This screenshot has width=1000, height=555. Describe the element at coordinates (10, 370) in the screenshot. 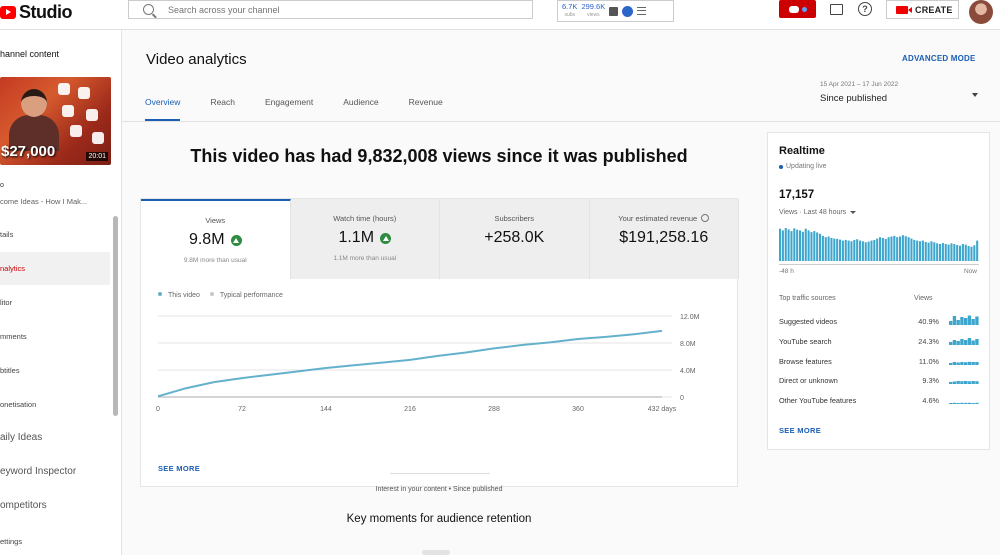

I see `sidebar-item-subtitles: btitles` at that location.